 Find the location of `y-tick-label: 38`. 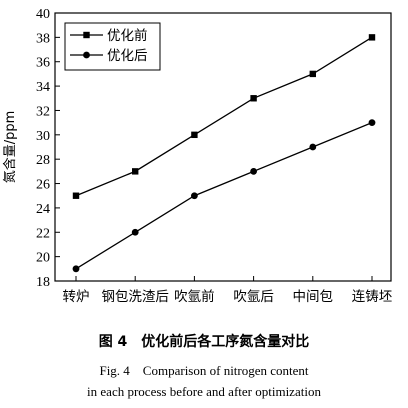

y-tick-label: 38 is located at coordinates (43, 38).